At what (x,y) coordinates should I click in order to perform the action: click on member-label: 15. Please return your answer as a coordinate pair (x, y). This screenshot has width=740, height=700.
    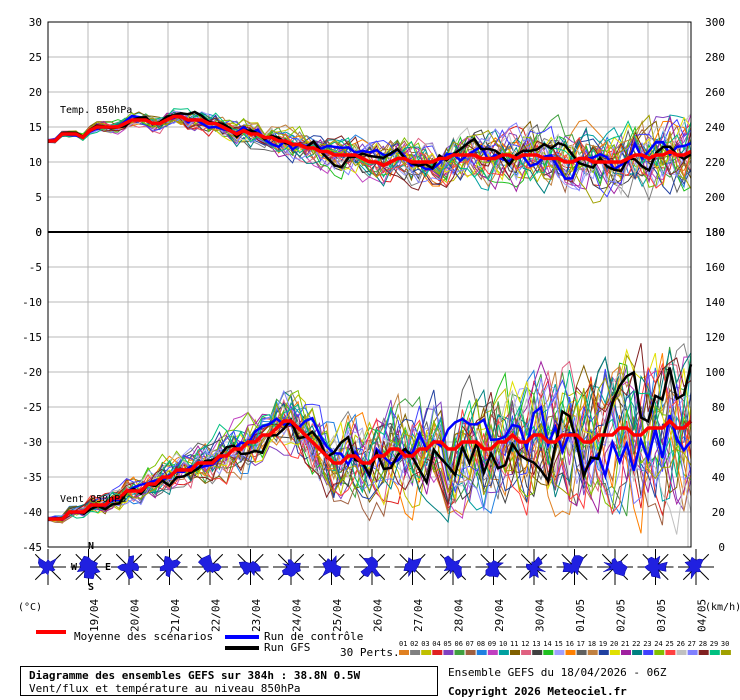
    Looking at the image, I should click on (558, 644).